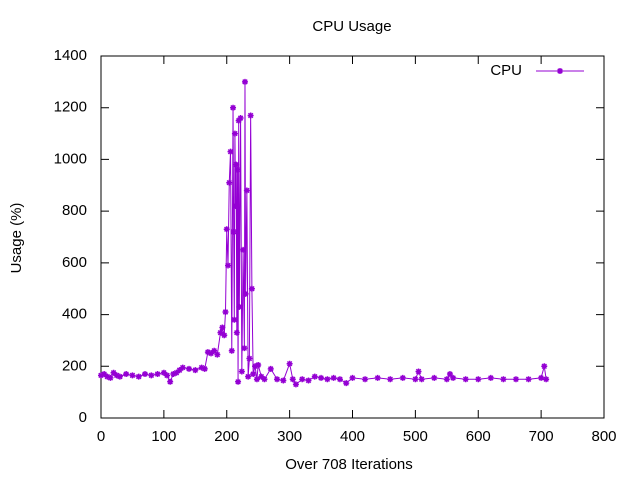 The width and height of the screenshot is (640, 480). Describe the element at coordinates (74, 365) in the screenshot. I see `y-tick-label: 200` at that location.